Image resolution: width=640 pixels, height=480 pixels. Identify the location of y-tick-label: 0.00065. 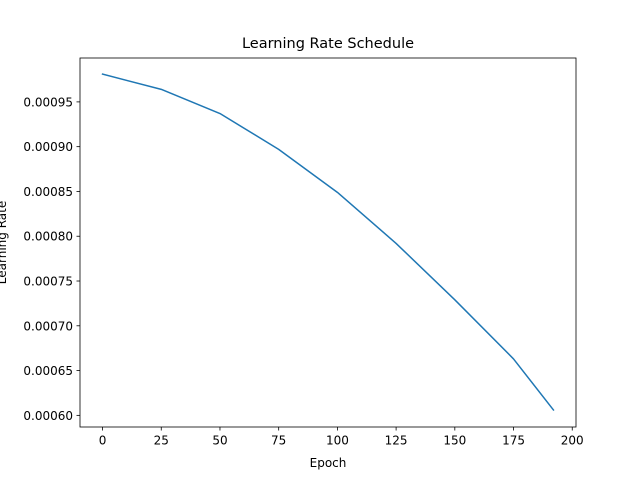
(48, 371).